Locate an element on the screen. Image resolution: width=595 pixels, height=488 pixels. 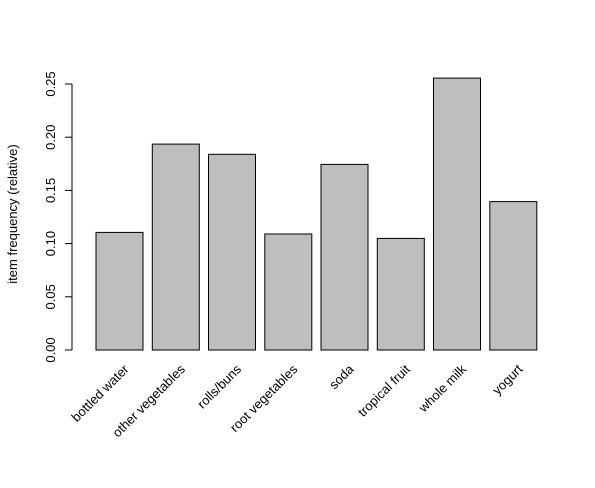
x-tick-label: rolls/buns is located at coordinates (219, 386).